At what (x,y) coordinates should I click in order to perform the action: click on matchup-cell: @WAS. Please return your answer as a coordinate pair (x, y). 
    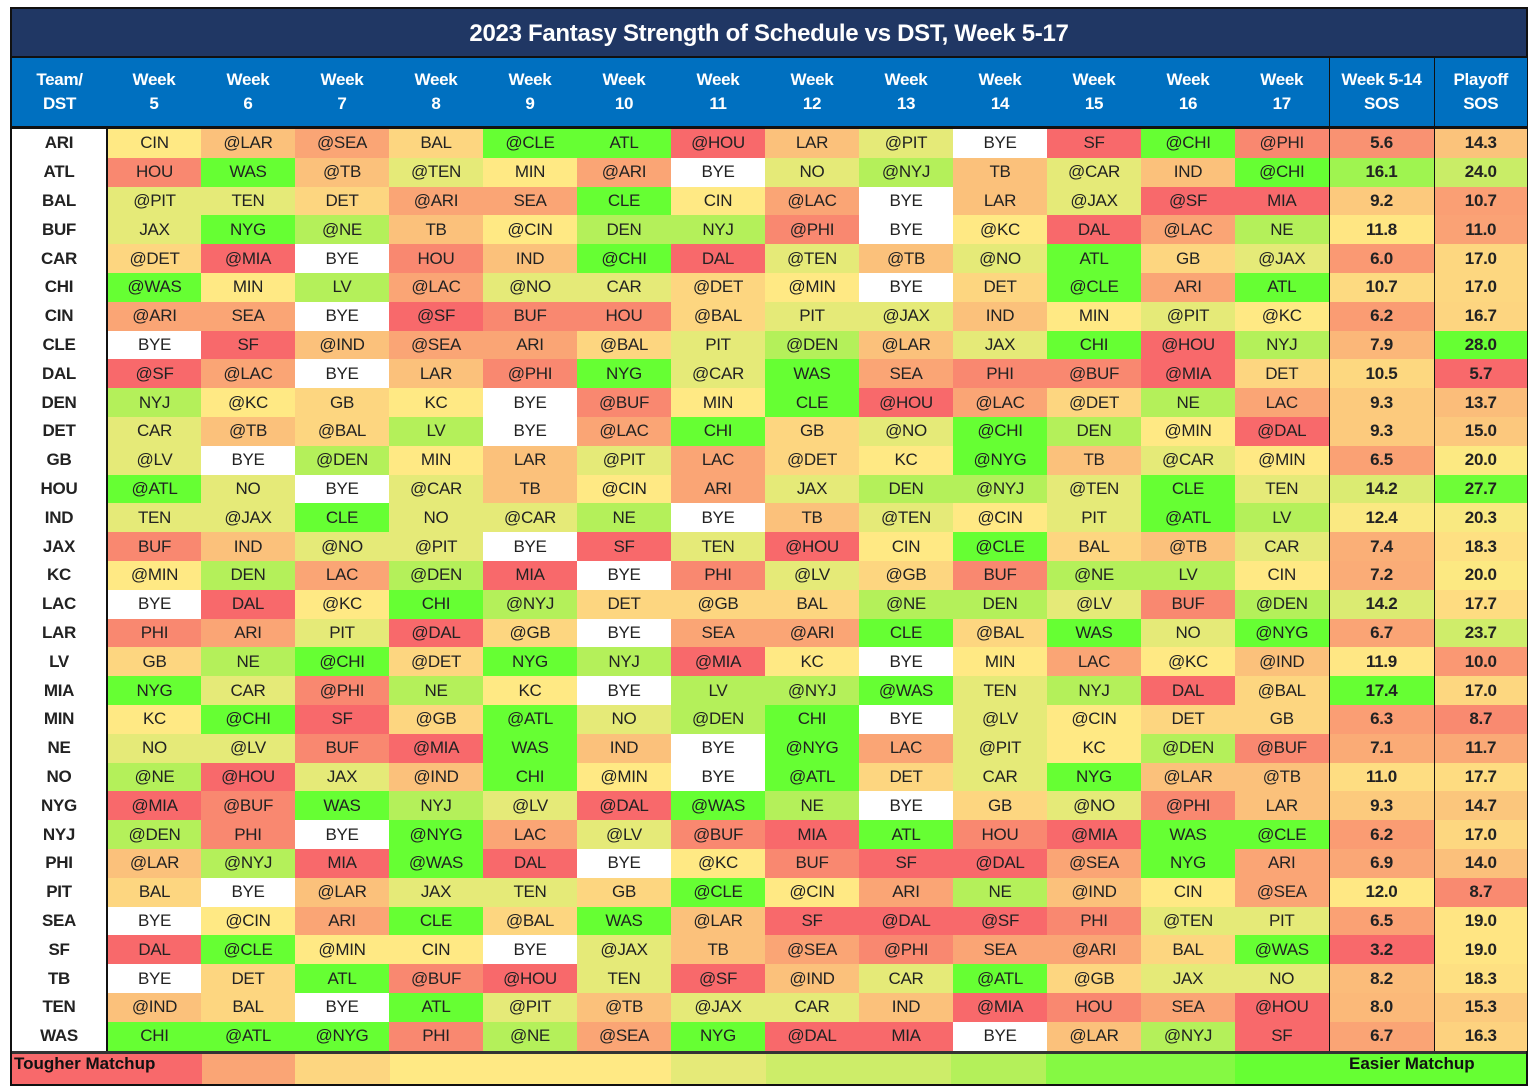
    Looking at the image, I should click on (718, 806).